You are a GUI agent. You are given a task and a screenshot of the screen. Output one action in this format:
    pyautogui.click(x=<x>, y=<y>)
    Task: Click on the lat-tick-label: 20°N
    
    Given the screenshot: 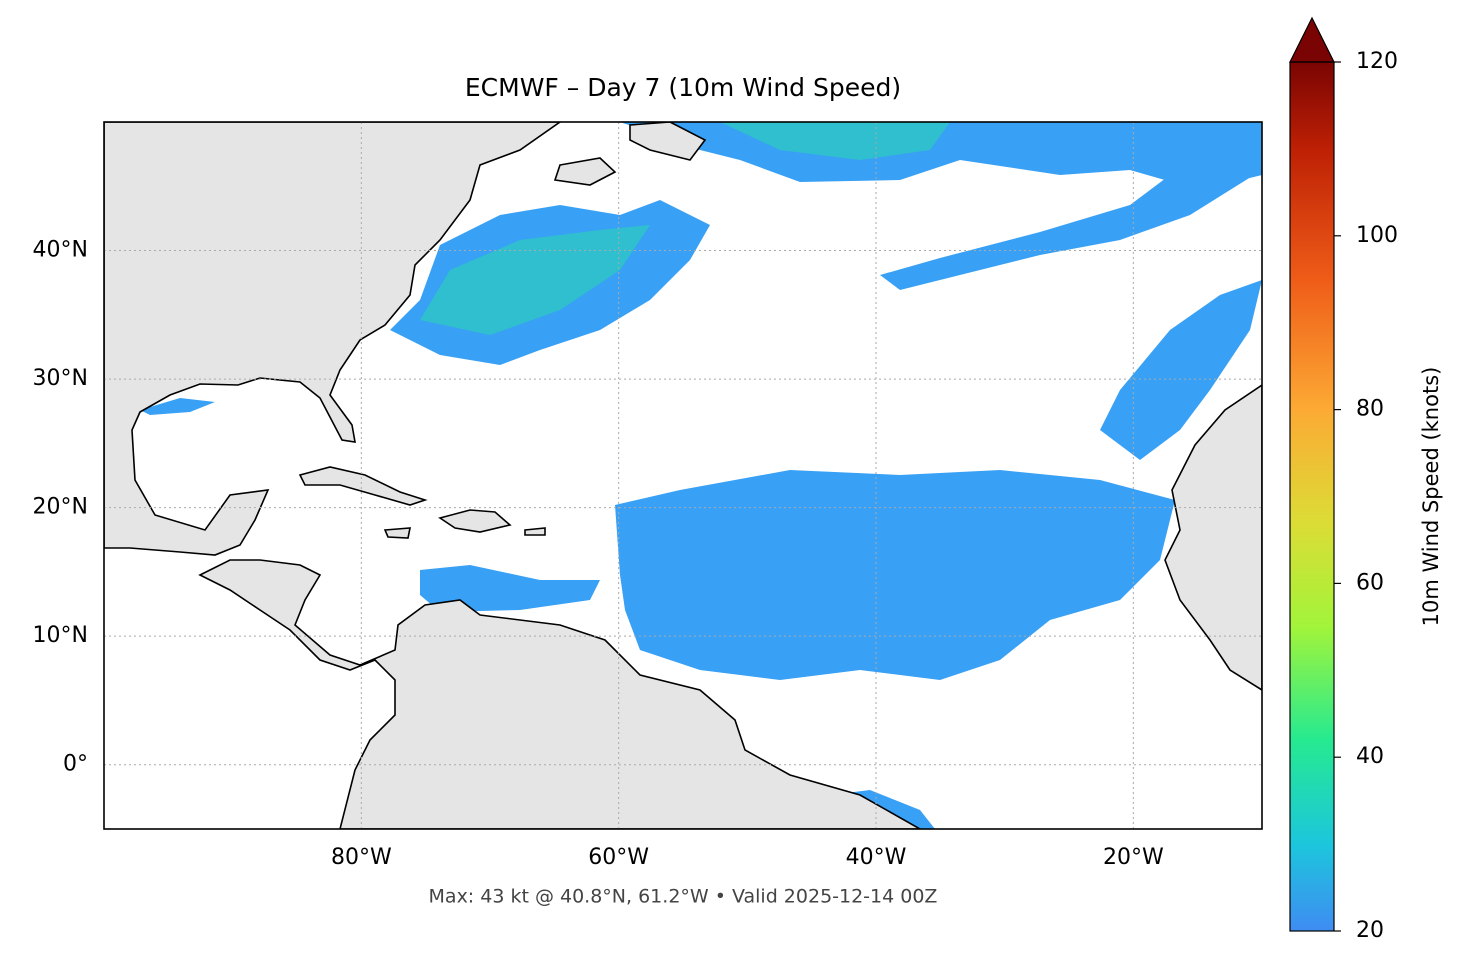 What is the action you would take?
    pyautogui.click(x=60, y=507)
    